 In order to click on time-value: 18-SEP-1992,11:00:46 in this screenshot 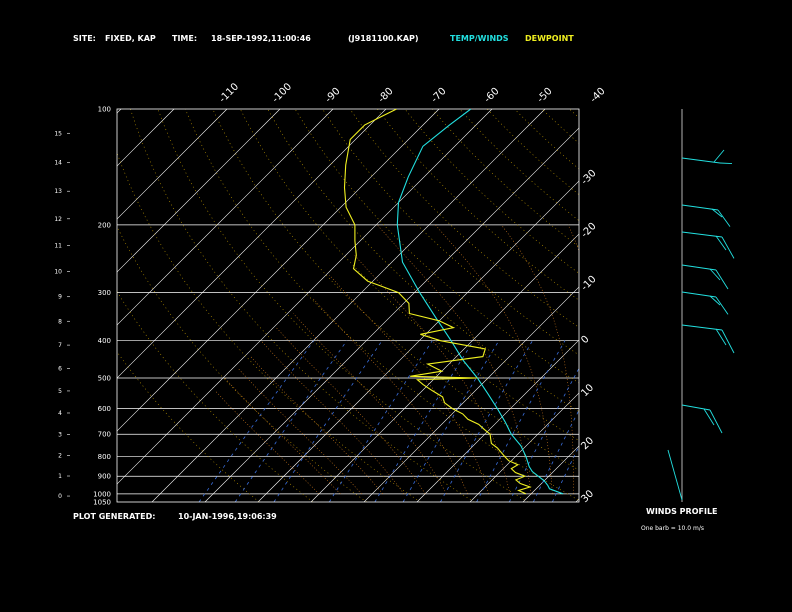, I will do `click(261, 38)`.